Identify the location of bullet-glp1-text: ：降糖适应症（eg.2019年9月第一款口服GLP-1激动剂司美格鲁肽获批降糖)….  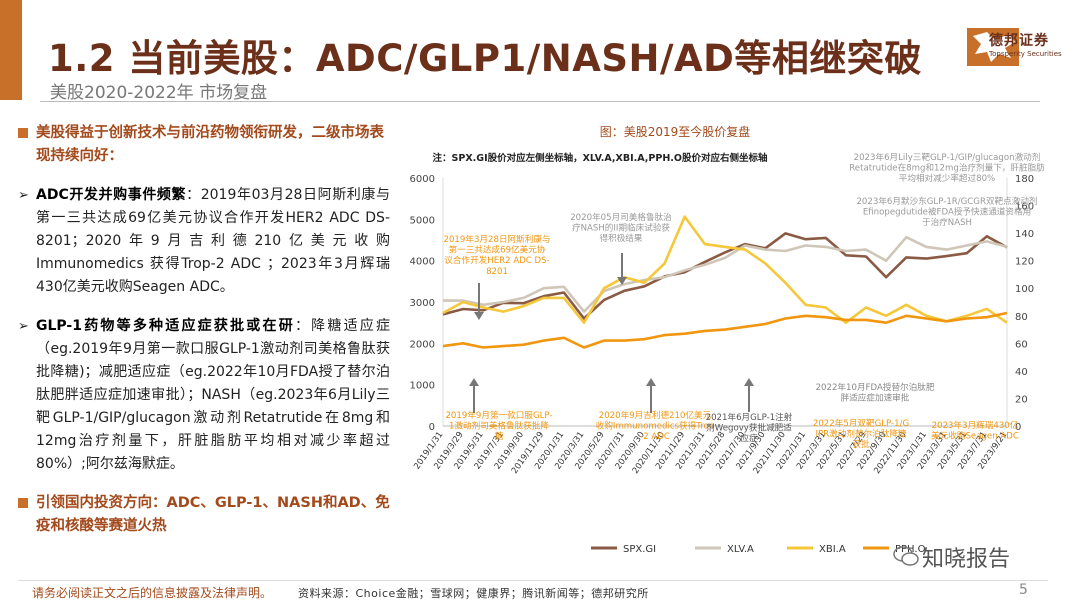
(213, 395).